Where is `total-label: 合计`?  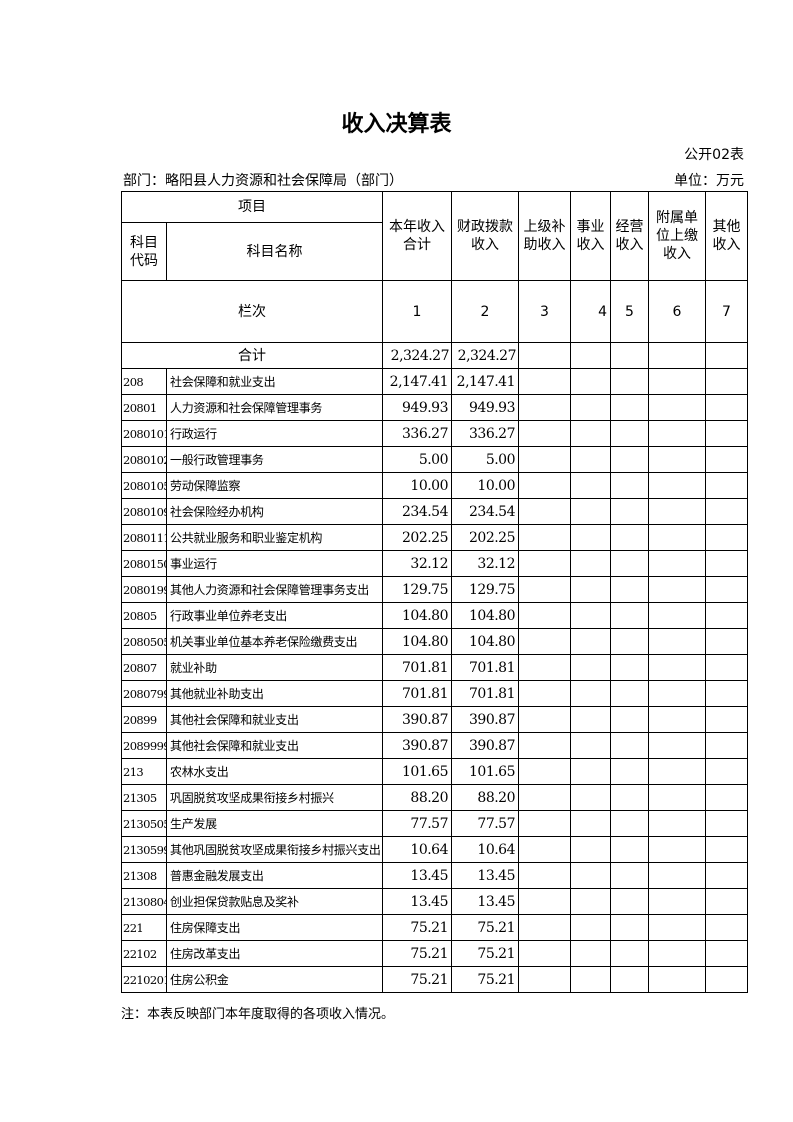 total-label: 合计 is located at coordinates (252, 355).